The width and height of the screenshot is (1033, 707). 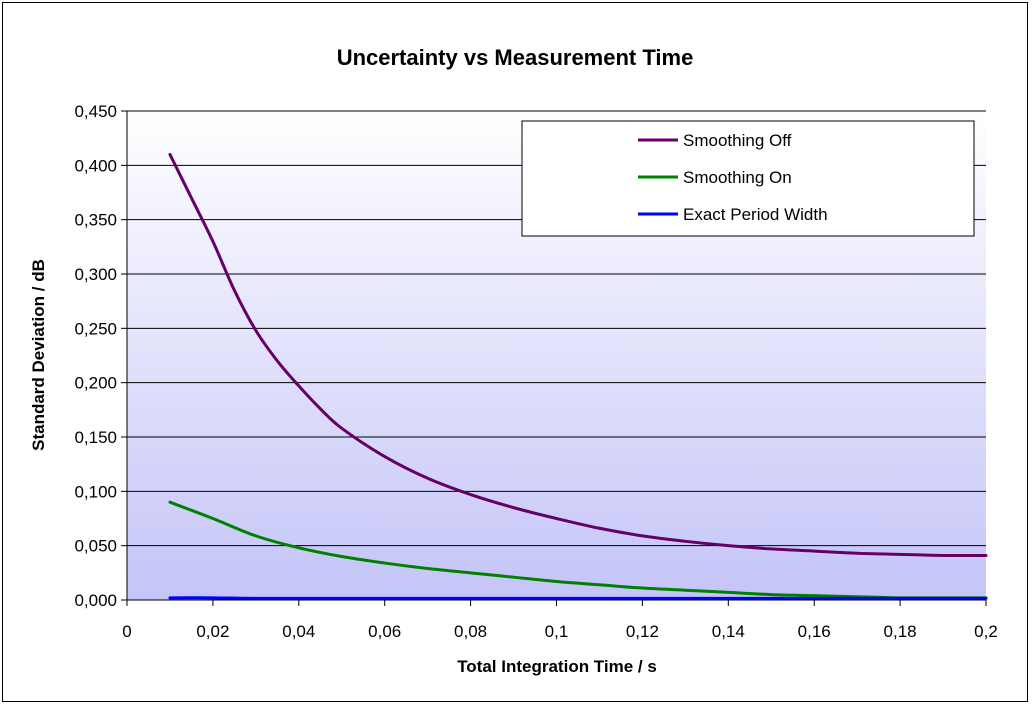 I want to click on x-tick-label: 0,2, so click(x=986, y=631).